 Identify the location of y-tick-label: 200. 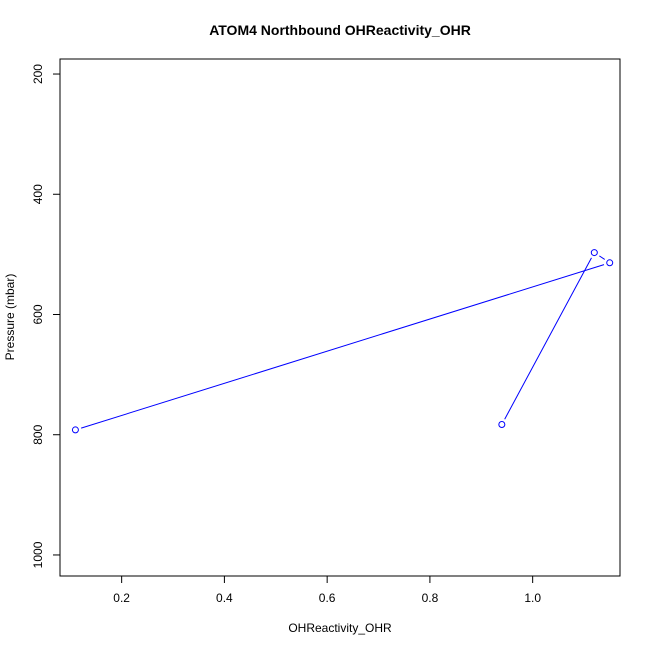
(38, 74).